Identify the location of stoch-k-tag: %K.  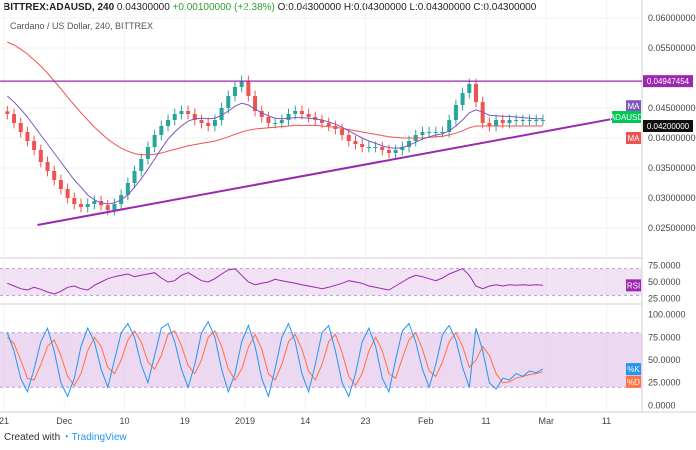
(633, 369).